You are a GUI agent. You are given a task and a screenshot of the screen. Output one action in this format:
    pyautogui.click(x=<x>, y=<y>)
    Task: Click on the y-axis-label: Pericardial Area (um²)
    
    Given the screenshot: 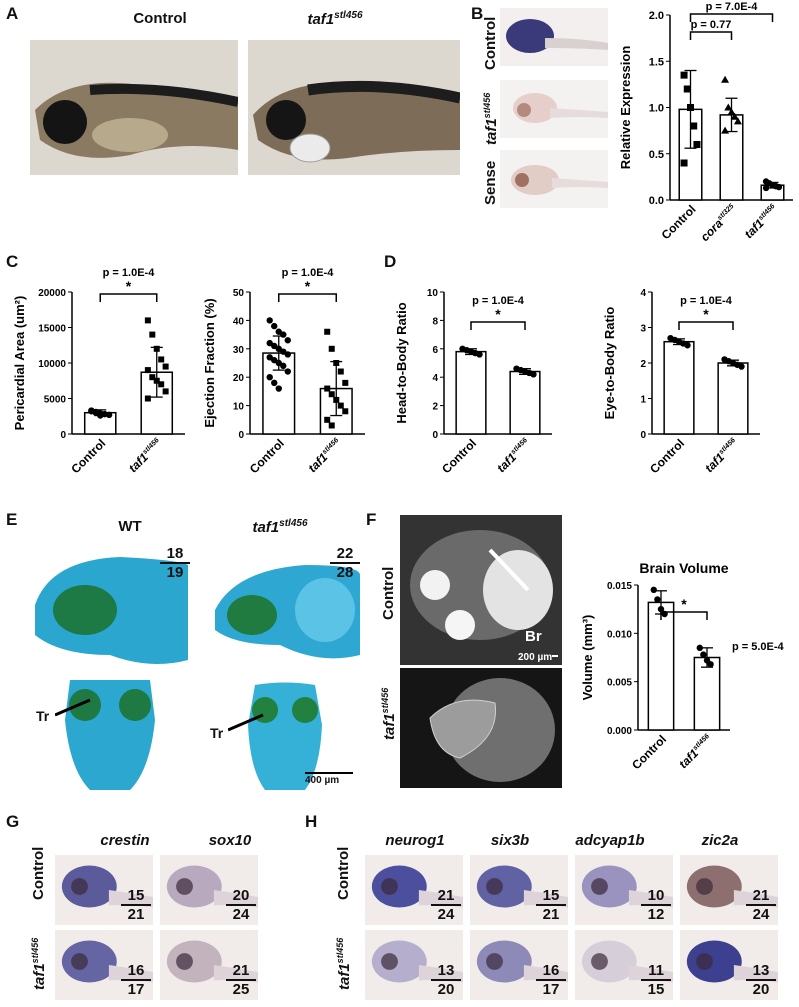 What is the action you would take?
    pyautogui.click(x=19, y=363)
    